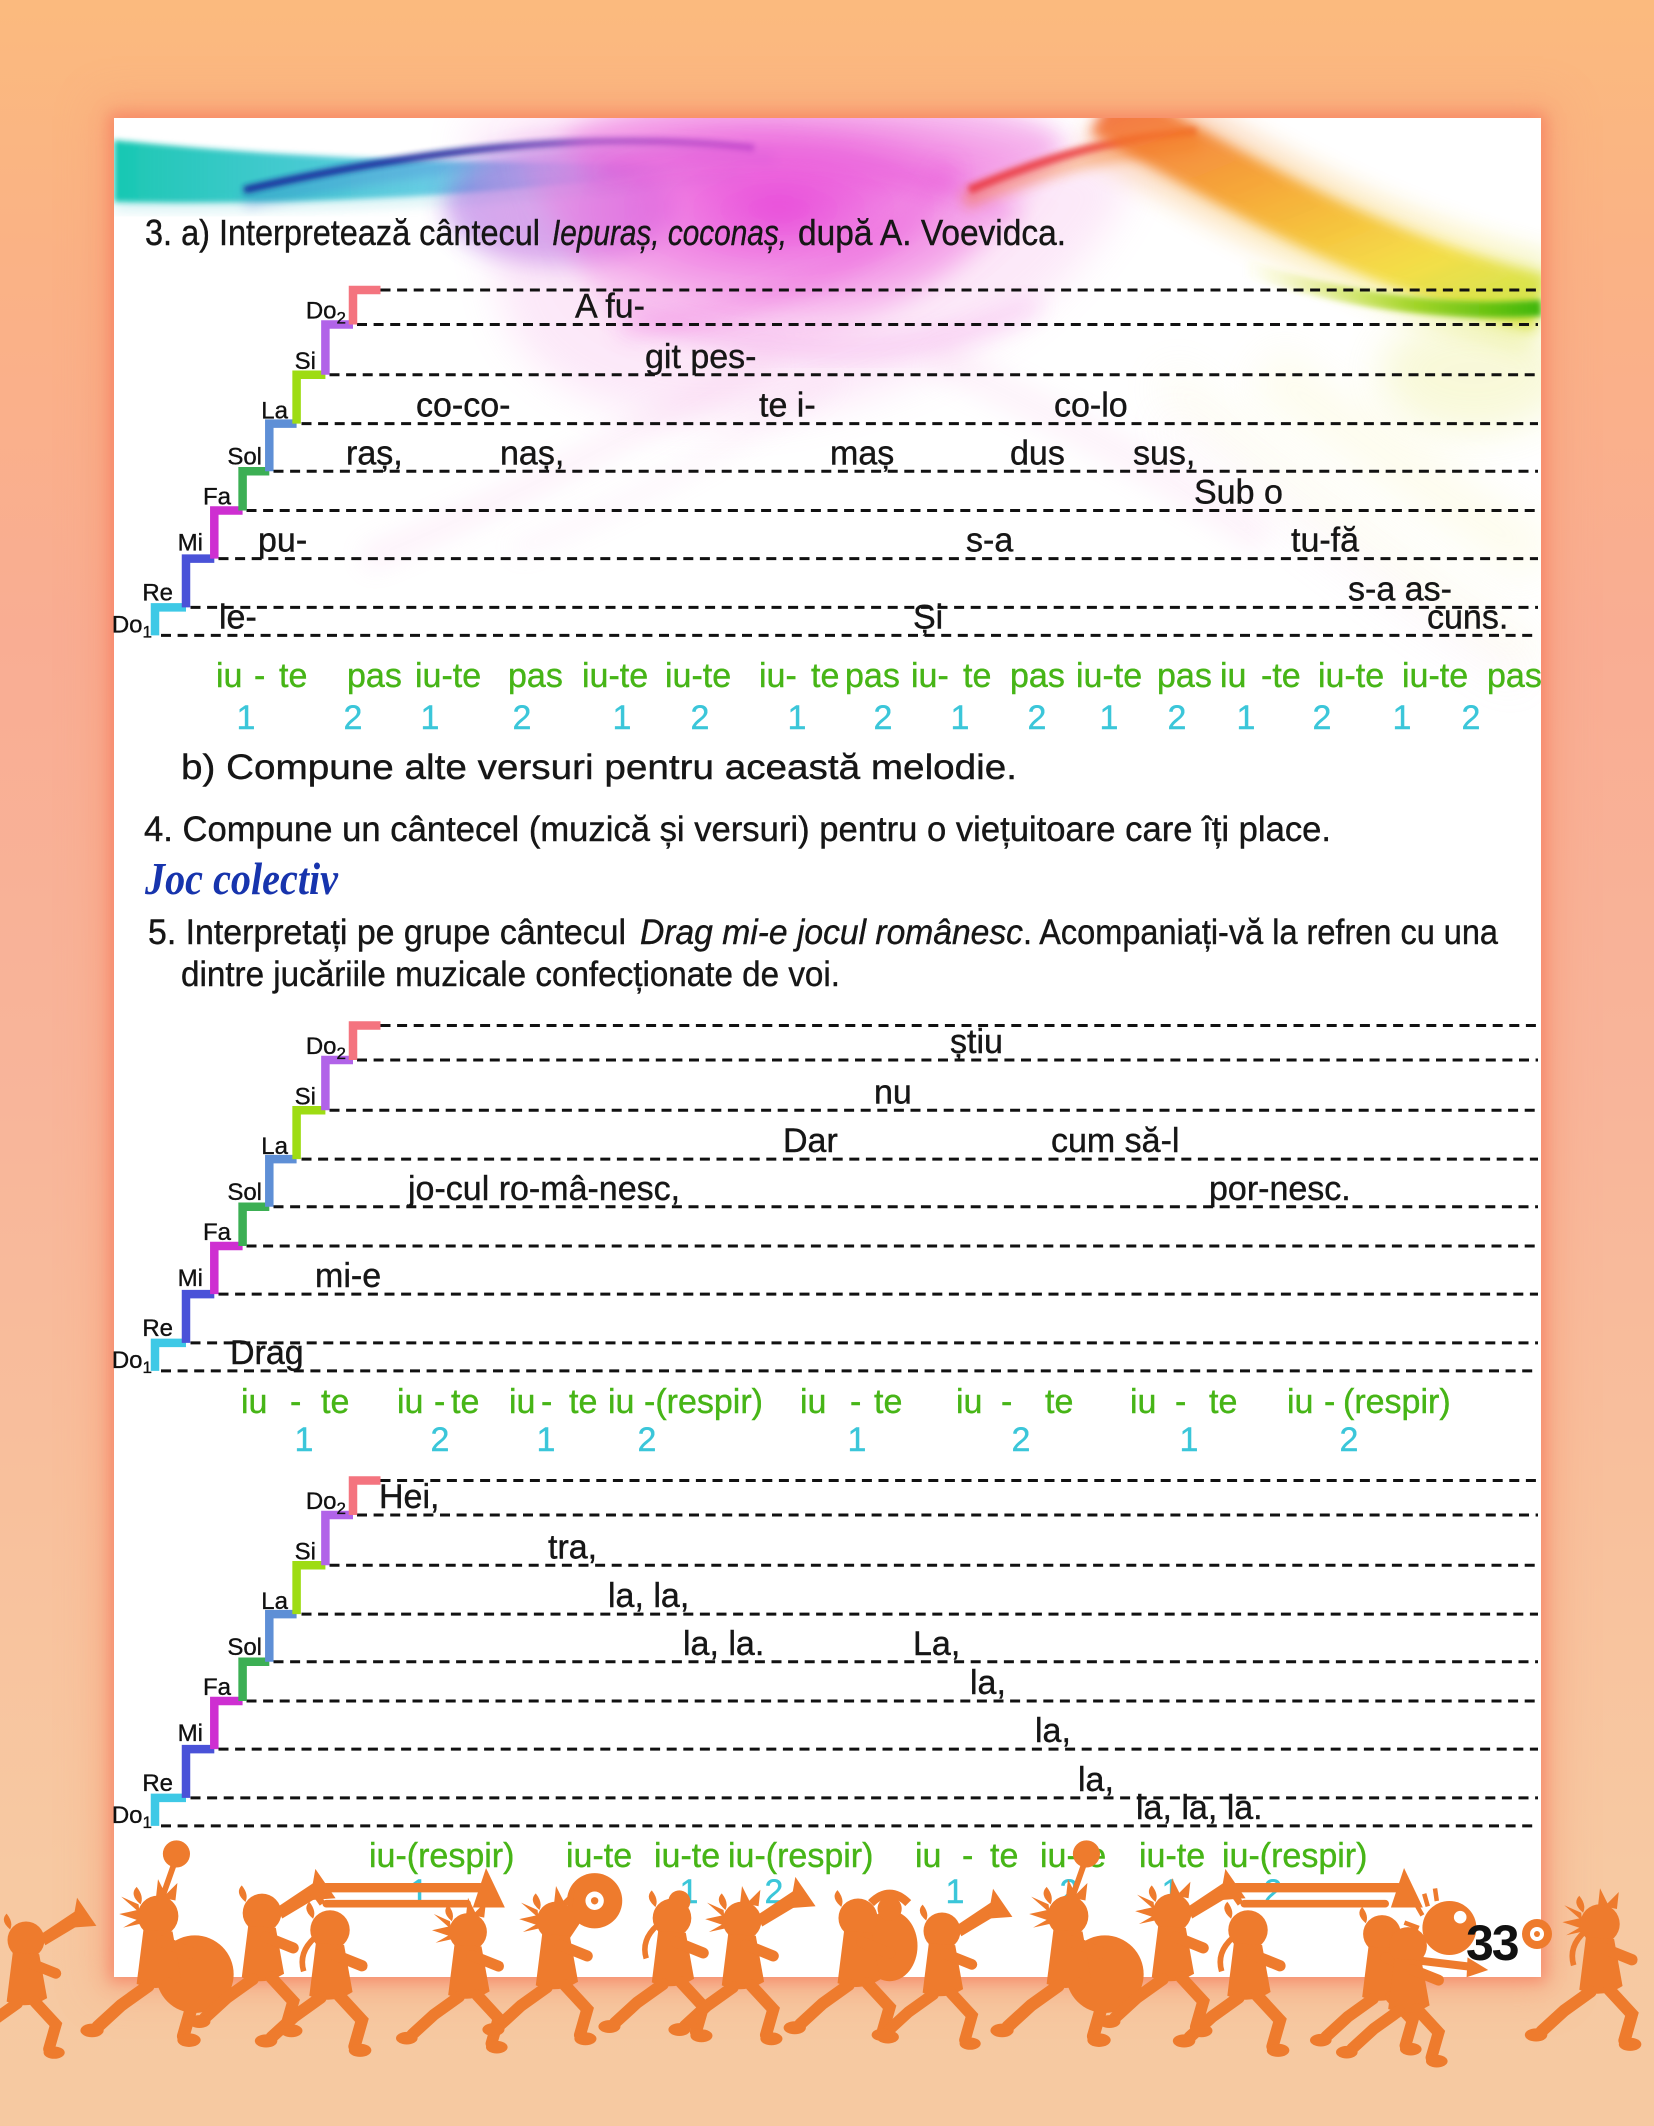 The image size is (1654, 2126). What do you see at coordinates (862, 453) in the screenshot?
I see `svg-text: maș` at bounding box center [862, 453].